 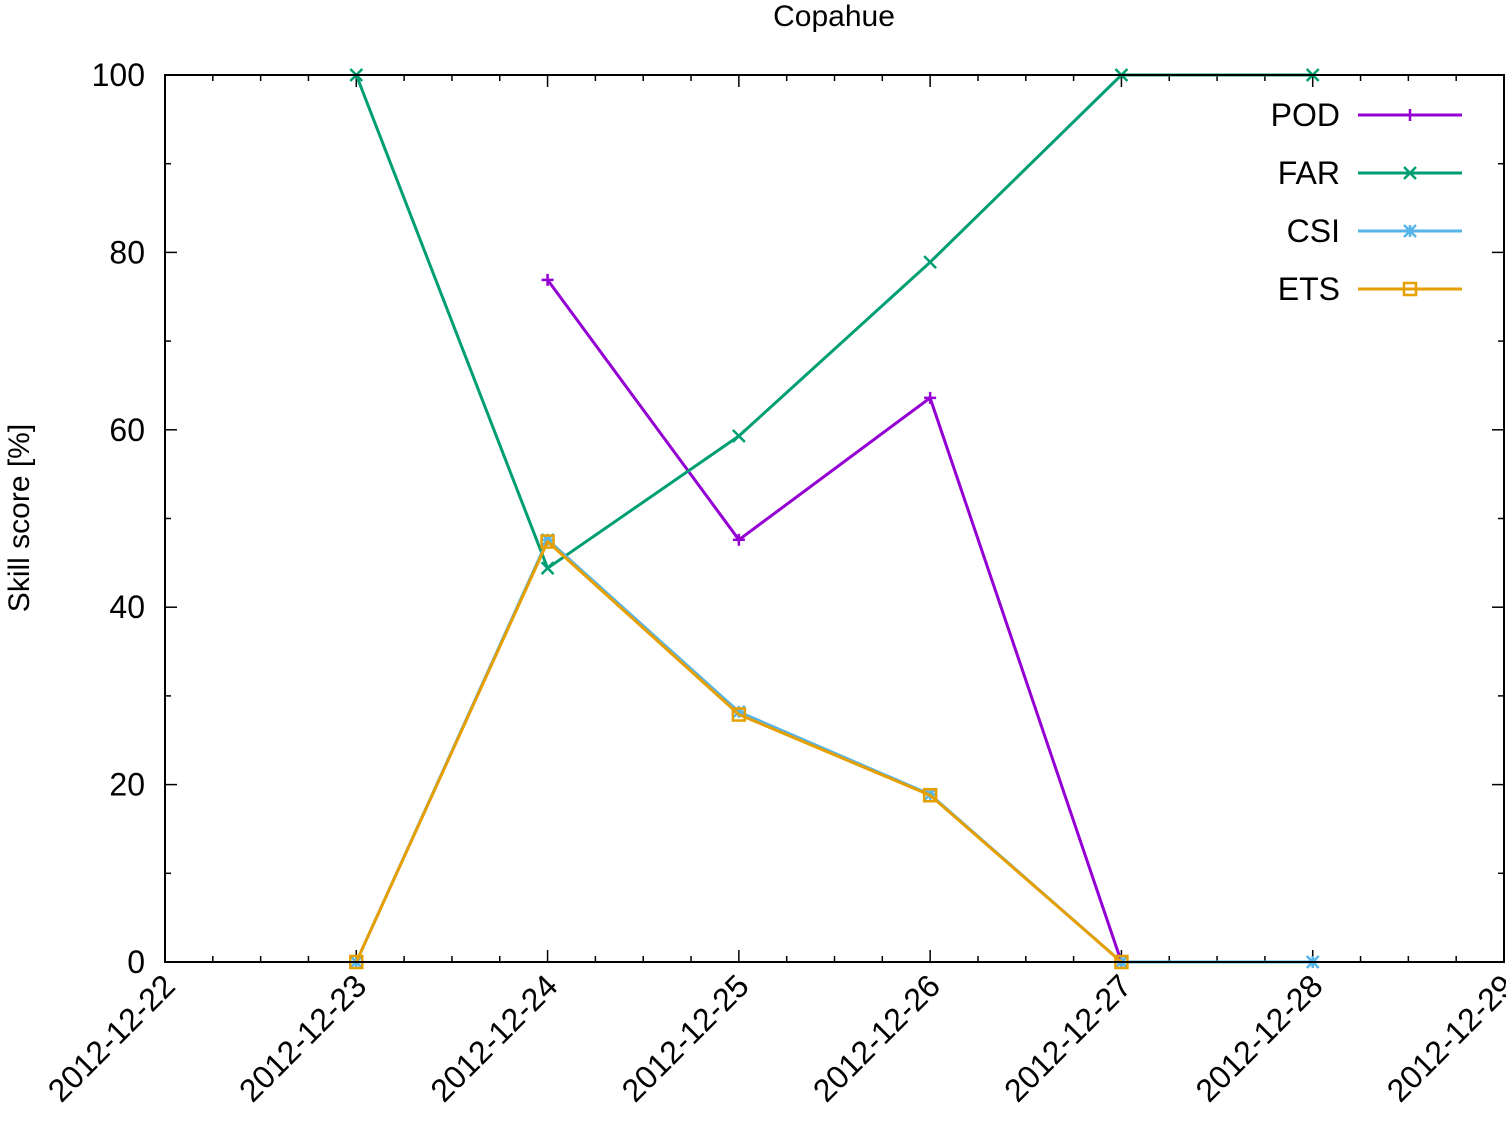 What do you see at coordinates (118, 75) in the screenshot?
I see `y-tick-label: 100` at bounding box center [118, 75].